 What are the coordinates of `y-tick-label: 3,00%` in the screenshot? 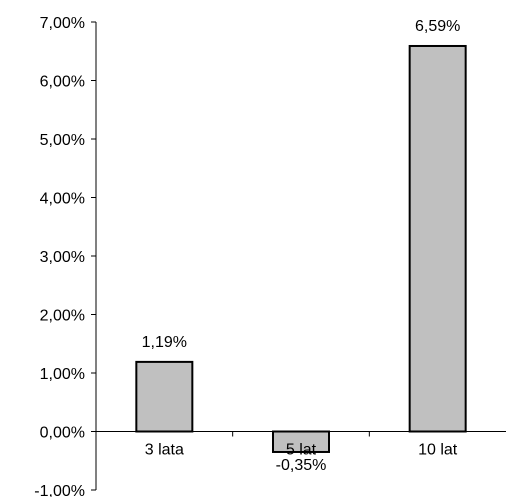 It's located at (62, 257).